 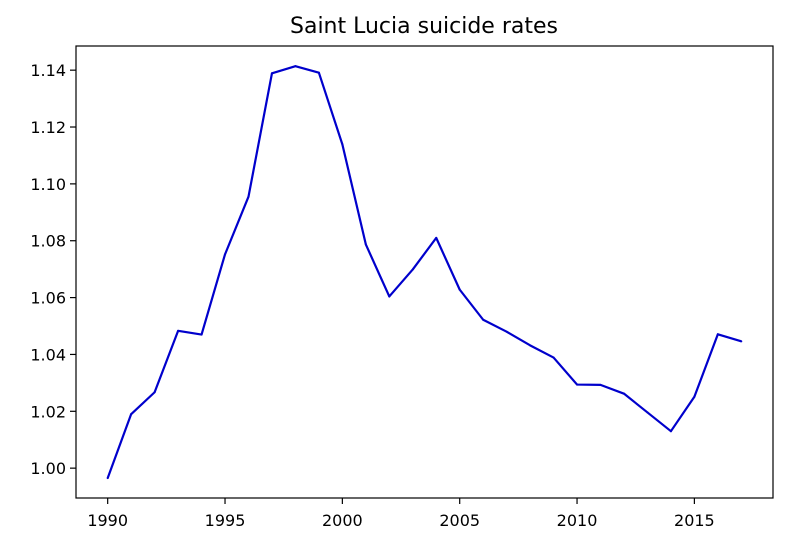 I want to click on x-tick-label: 2010, so click(x=577, y=520).